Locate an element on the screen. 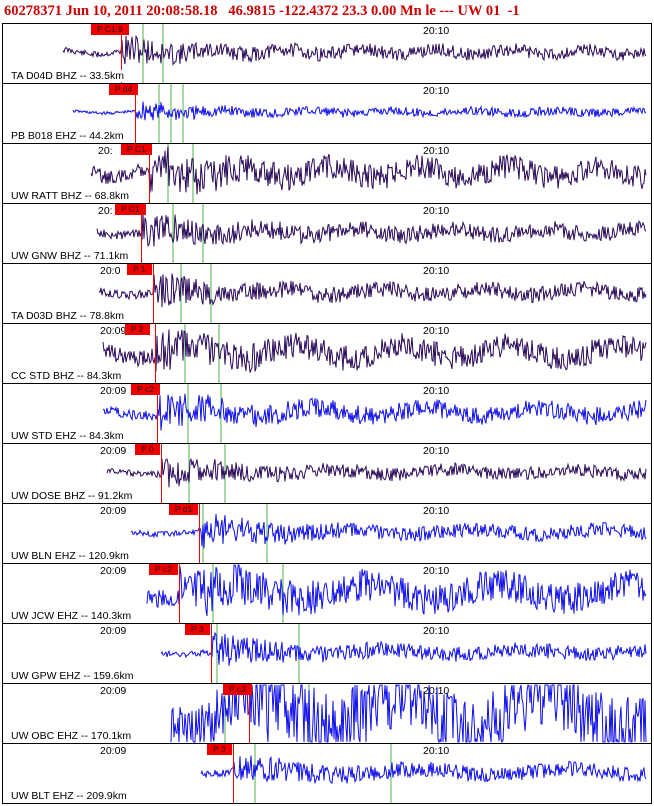 The width and height of the screenshot is (654, 806). seismogram-panel: 20:09 20:10 P 2 CC STD BHZ -- 84.3km is located at coordinates (327, 353).